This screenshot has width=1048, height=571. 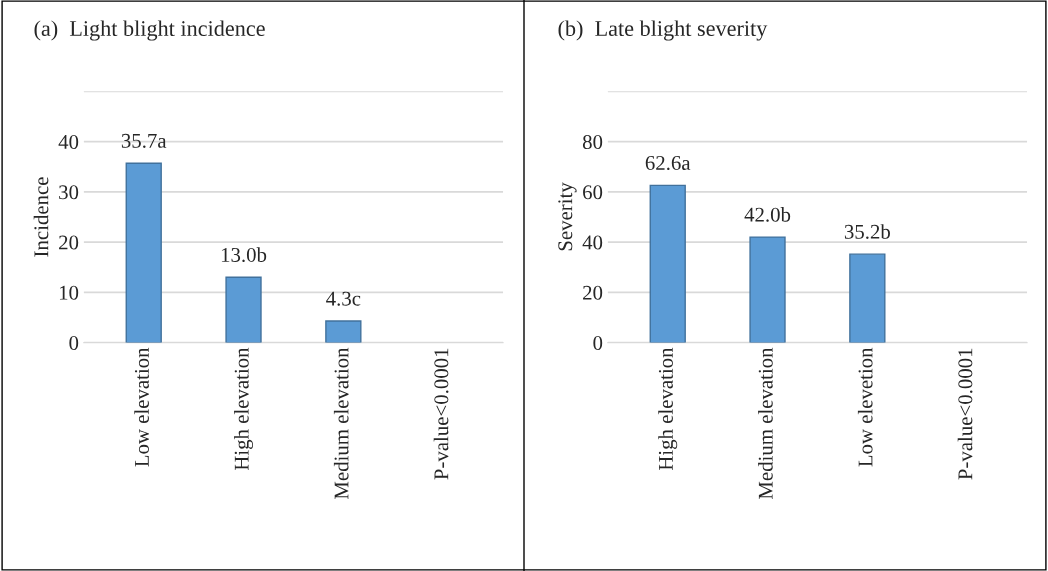 What do you see at coordinates (663, 30) in the screenshot?
I see `chart-title: (b) Late blight severity` at bounding box center [663, 30].